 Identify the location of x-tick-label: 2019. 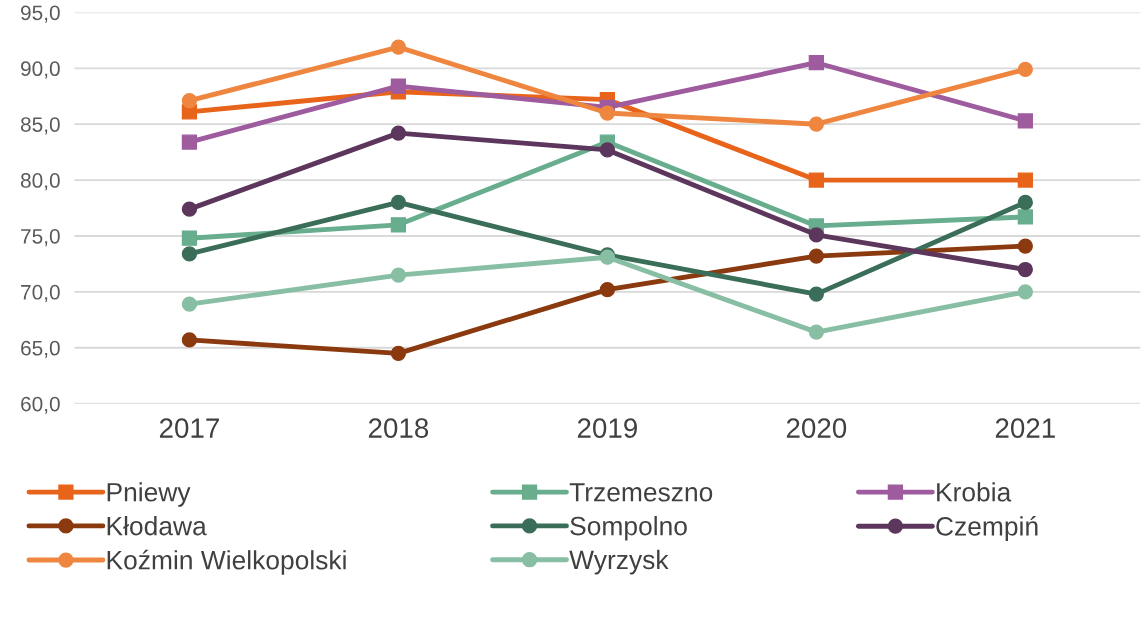
(607, 428).